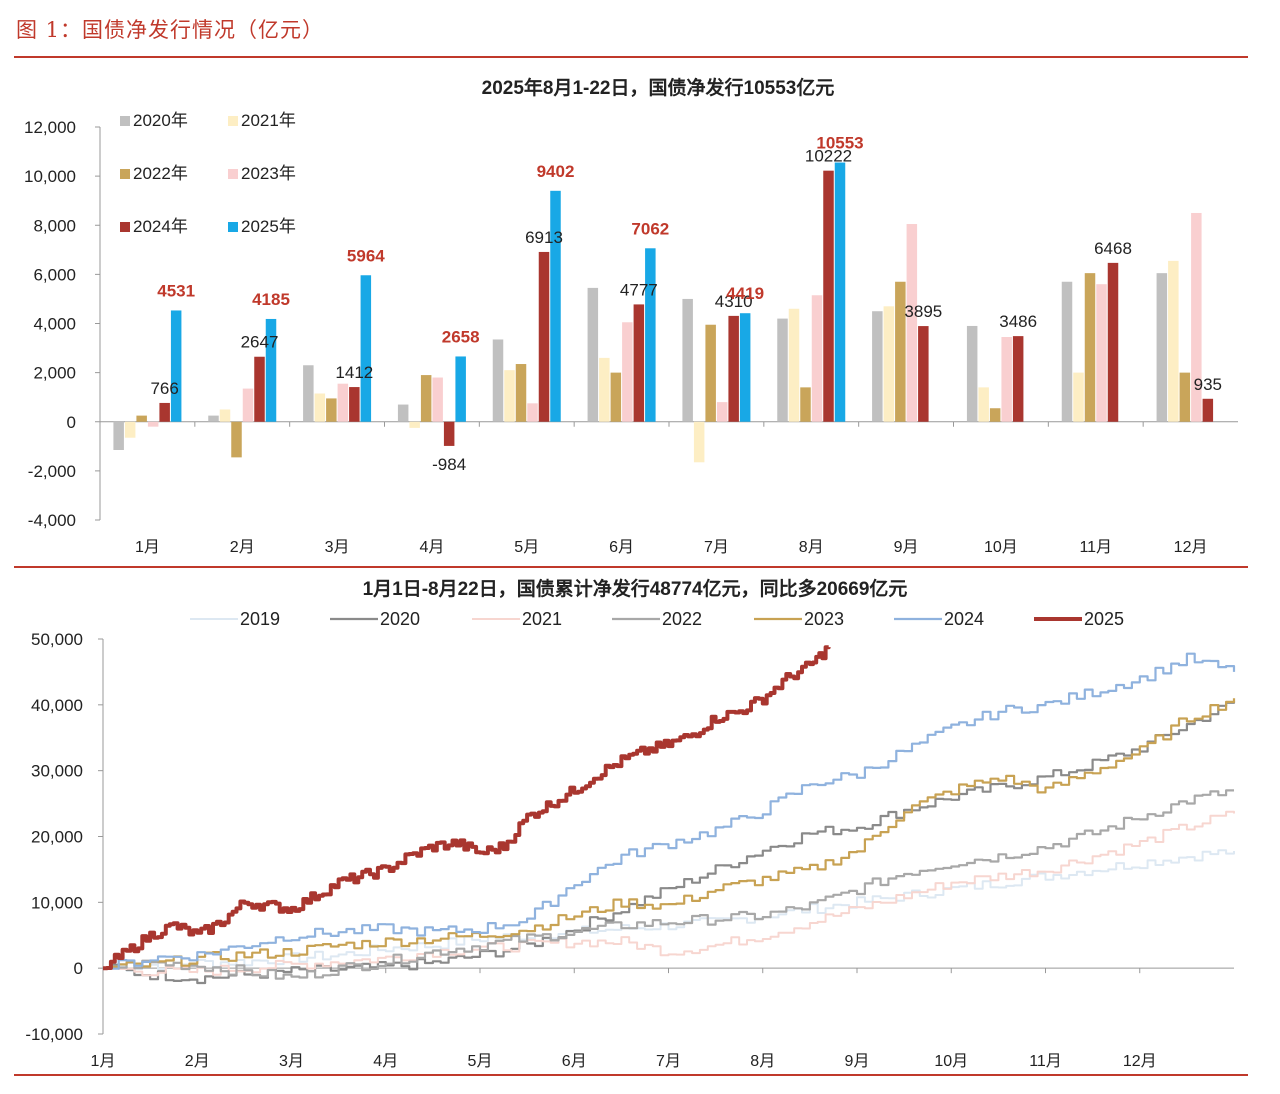 This screenshot has width=1280, height=1094. Describe the element at coordinates (57, 837) in the screenshot. I see `y-tick-label: 20,000` at that location.